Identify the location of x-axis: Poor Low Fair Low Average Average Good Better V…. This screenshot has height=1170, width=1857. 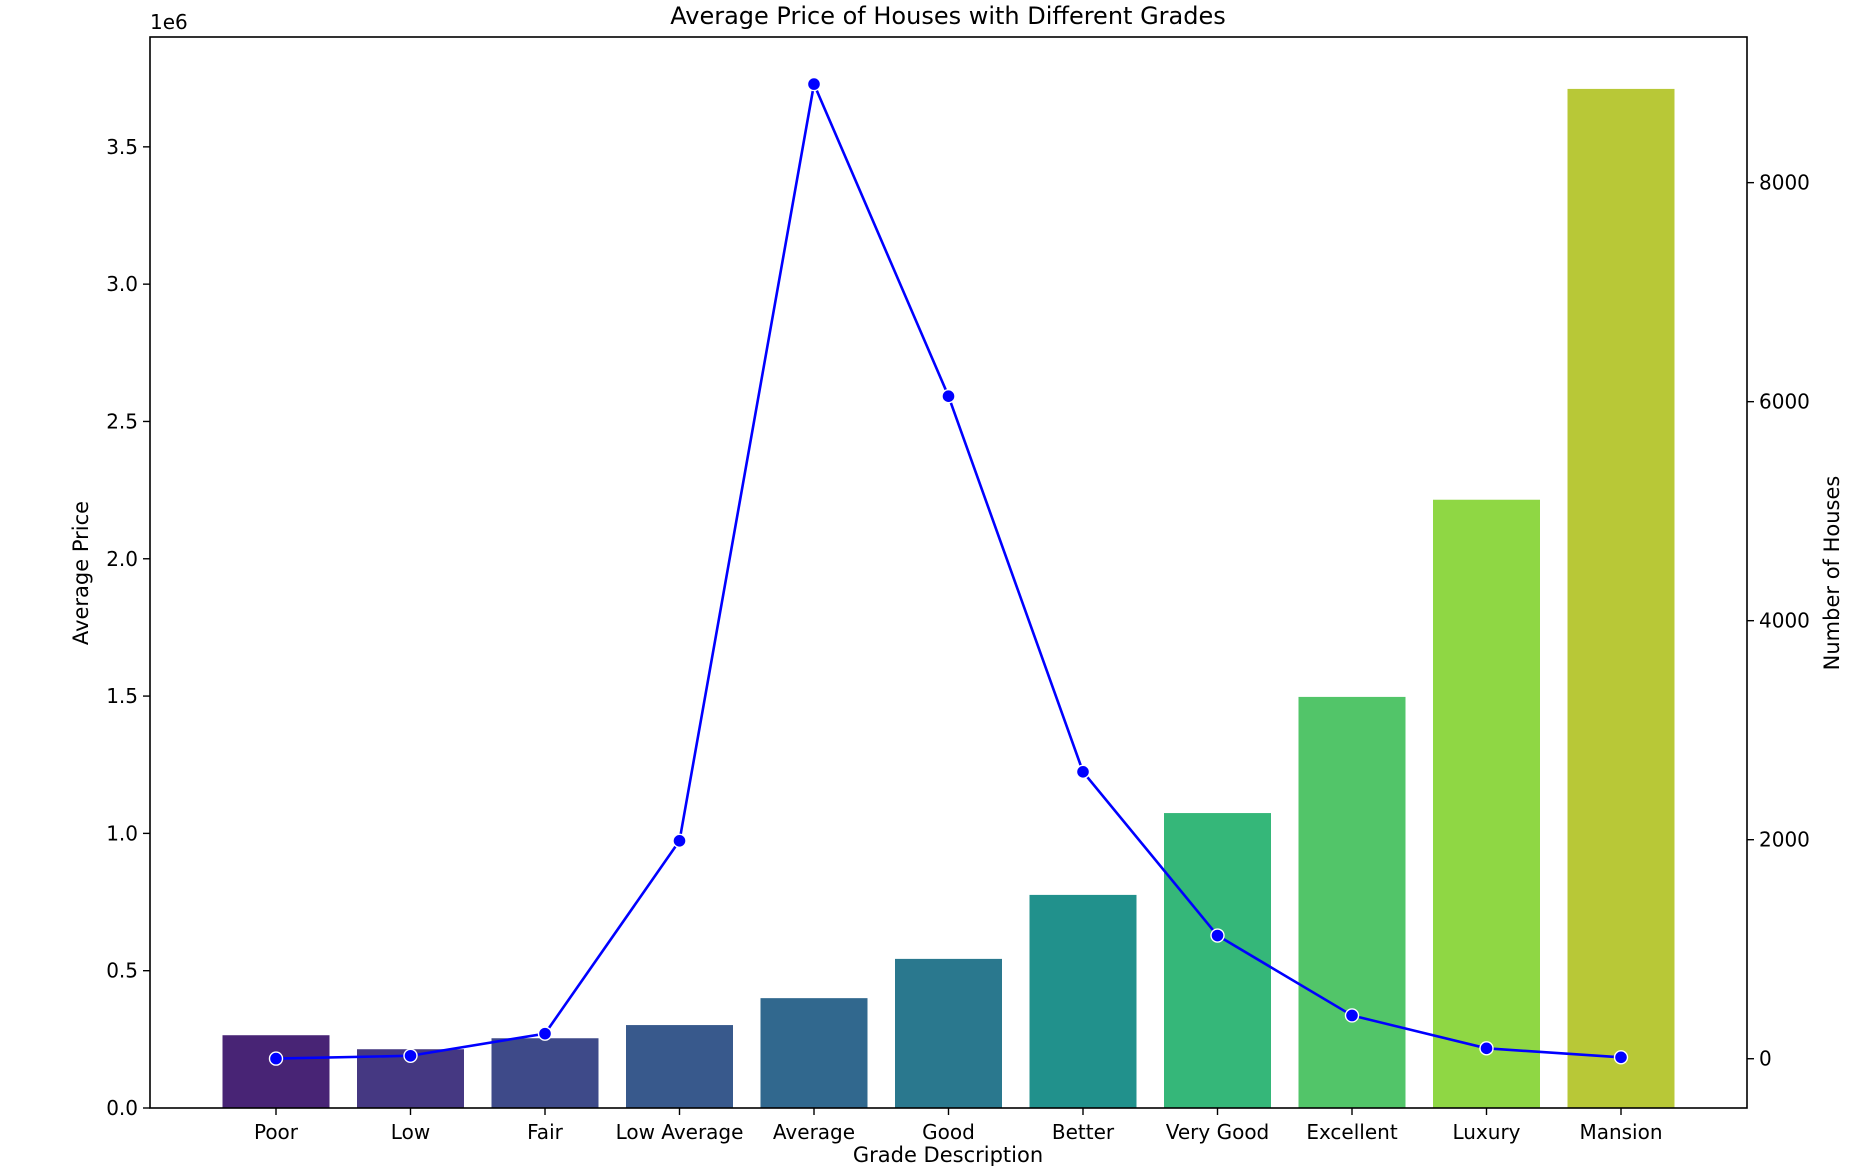
(958, 1126).